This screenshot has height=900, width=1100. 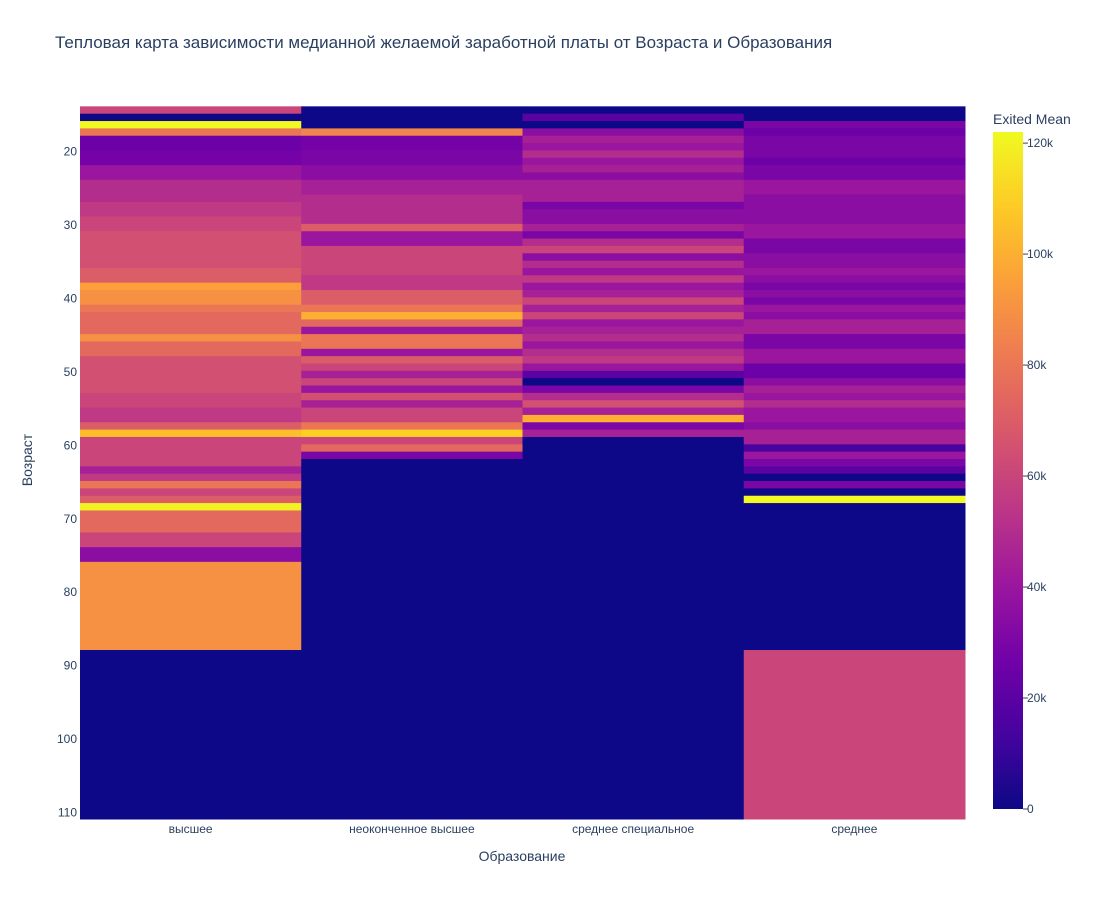 I want to click on y-tick-label: 60, so click(x=71, y=445).